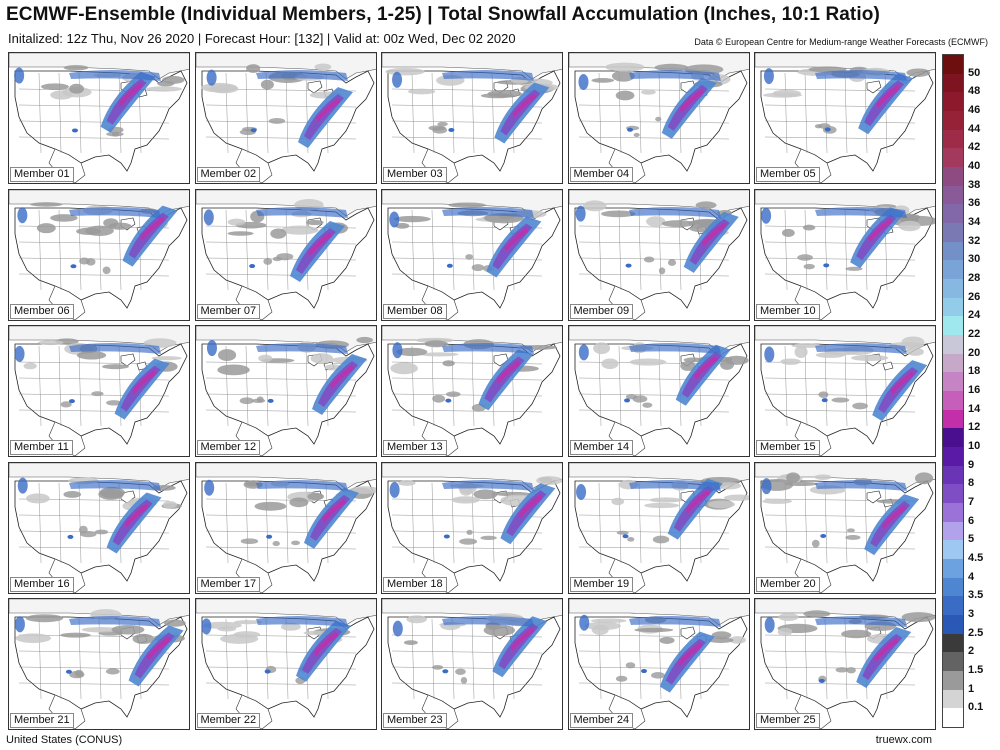  What do you see at coordinates (472, 118) in the screenshot?
I see `member-panel: Member 03` at bounding box center [472, 118].